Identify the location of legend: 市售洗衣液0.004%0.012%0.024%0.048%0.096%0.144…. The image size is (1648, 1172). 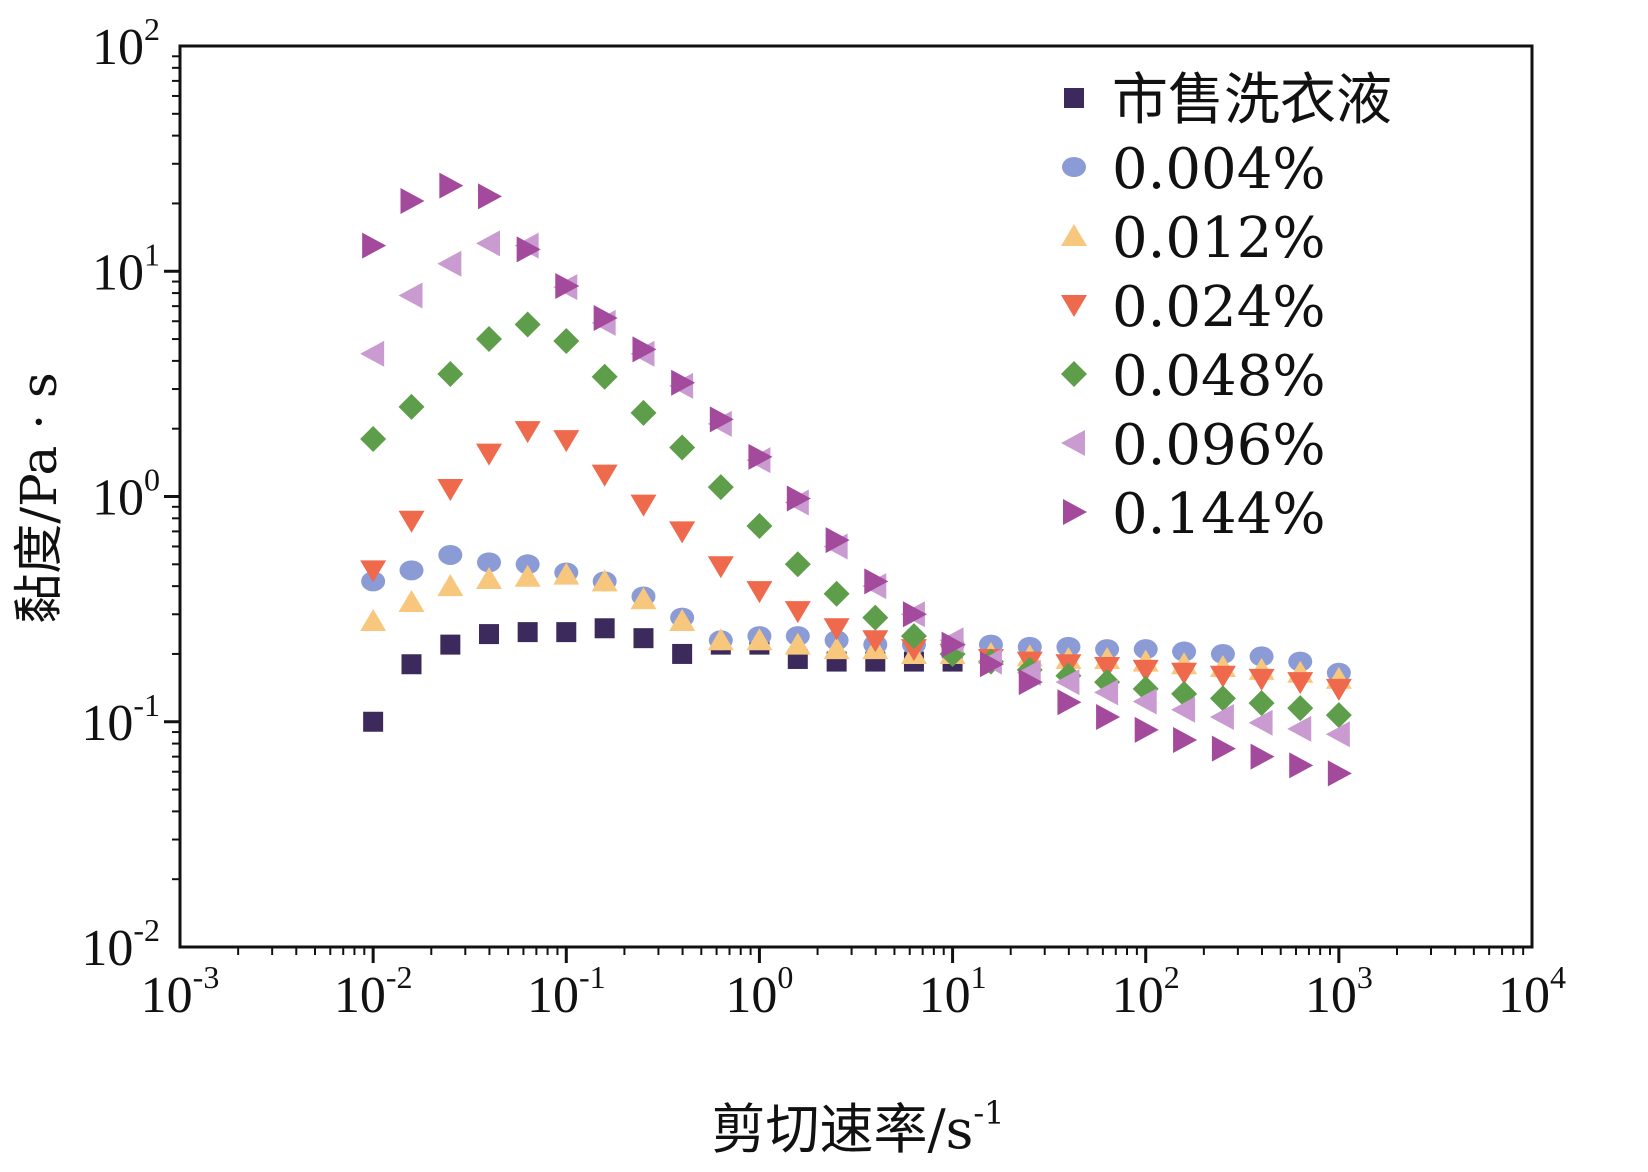
(1226, 307).